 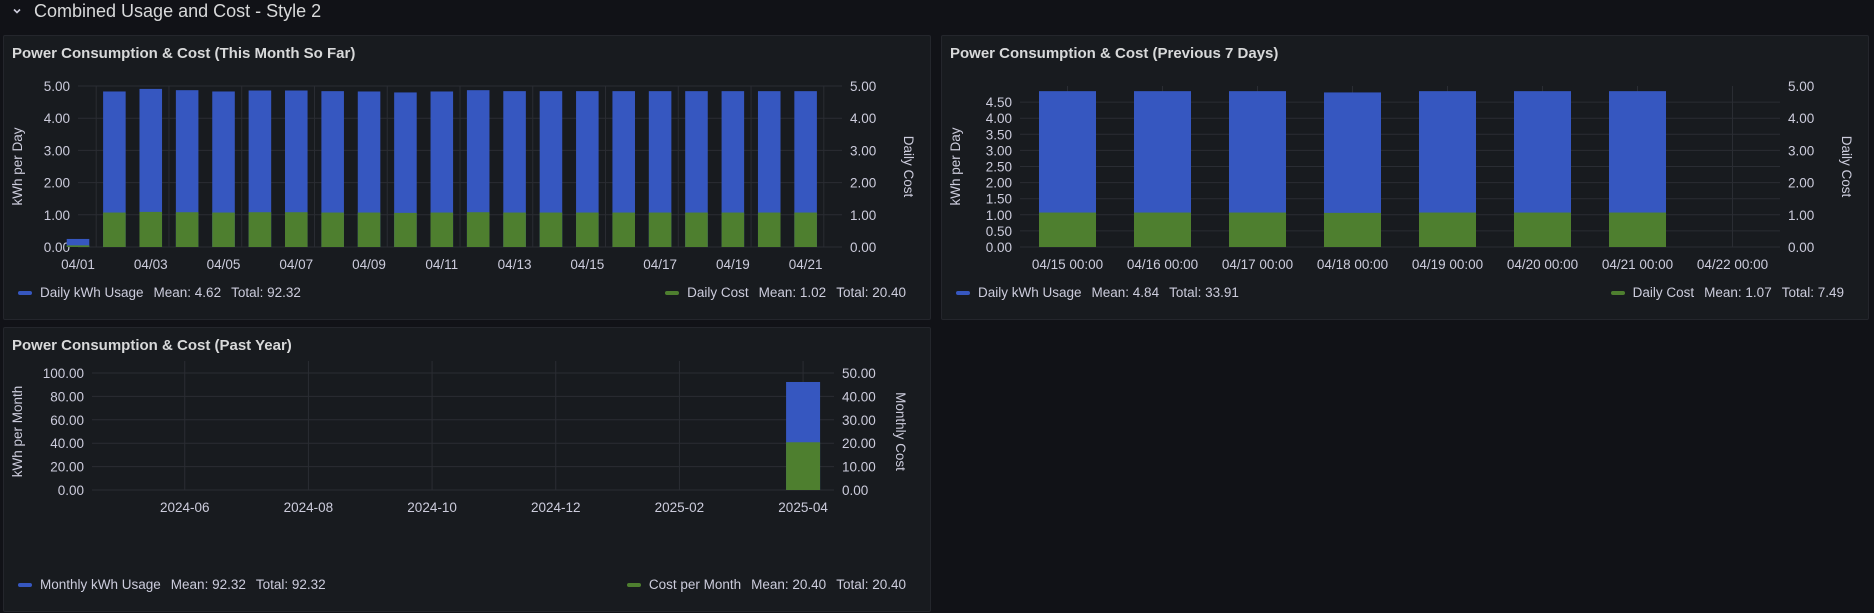 What do you see at coordinates (178, 10) in the screenshot?
I see `row-title: Combined Usage and Cost - Style 2` at bounding box center [178, 10].